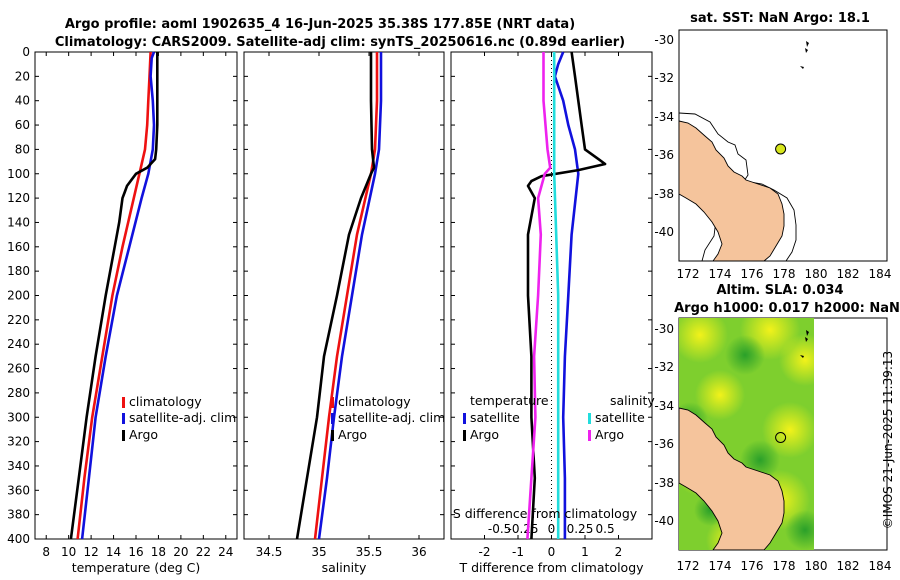 The width and height of the screenshot is (900, 580). Describe the element at coordinates (664, 117) in the screenshot. I see `sst-map-ytick: -34` at that location.